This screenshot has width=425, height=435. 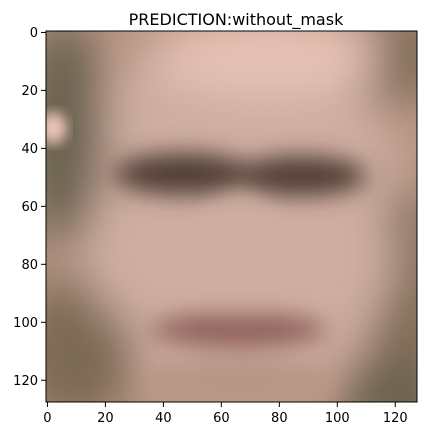 I want to click on y-tick-label: 40, so click(x=29, y=149).